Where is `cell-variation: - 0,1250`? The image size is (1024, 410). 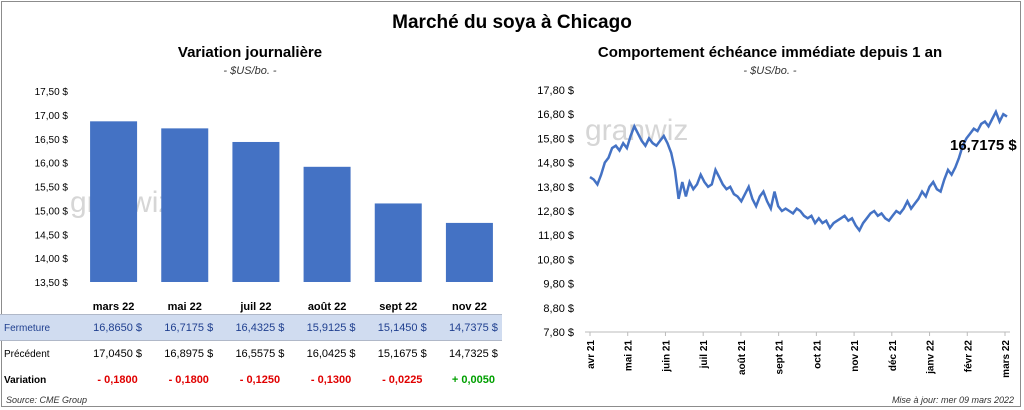 cell-variation: - 0,1250 is located at coordinates (260, 380).